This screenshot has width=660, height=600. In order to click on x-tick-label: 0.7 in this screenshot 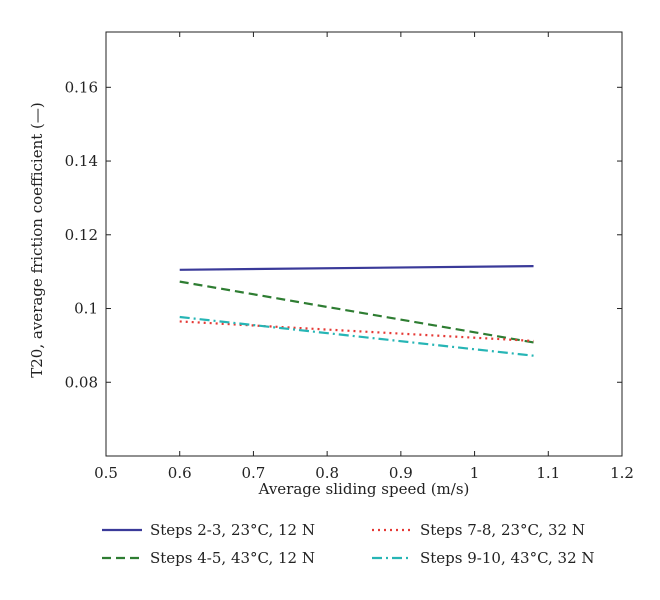, I will do `click(253, 473)`.